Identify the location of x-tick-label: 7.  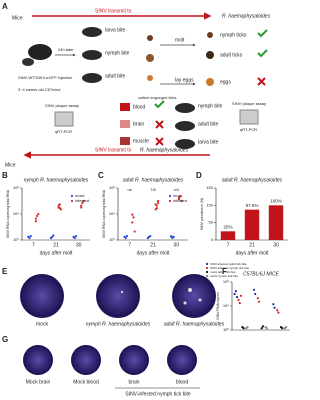
(129, 245).